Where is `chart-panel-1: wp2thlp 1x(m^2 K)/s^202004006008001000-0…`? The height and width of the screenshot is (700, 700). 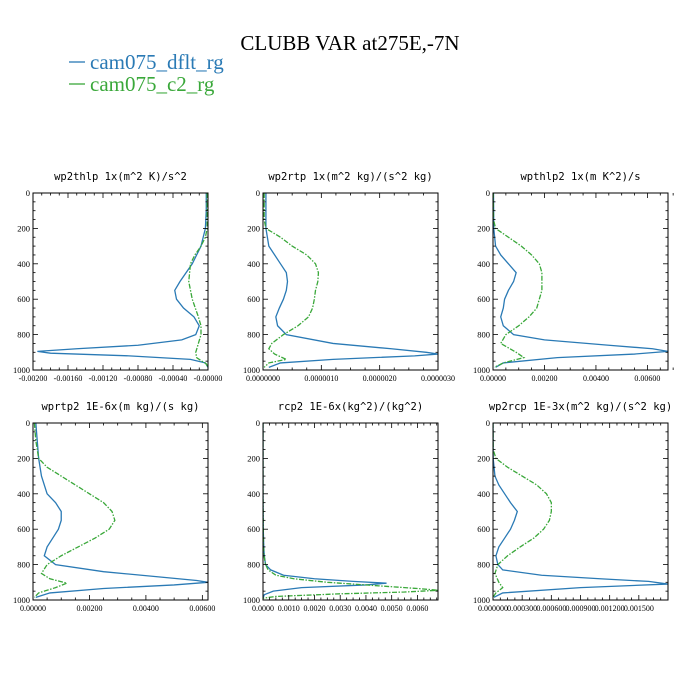 chart-panel-1: wp2thlp 1x(m^2 K)/s^202004006008001000-0… is located at coordinates (117, 277).